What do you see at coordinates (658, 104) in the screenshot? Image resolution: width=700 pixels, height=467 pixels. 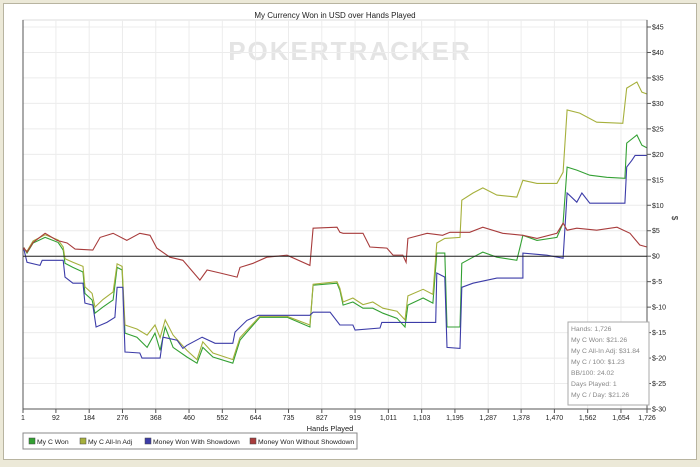 I see `y-tick-label: $30` at bounding box center [658, 104].